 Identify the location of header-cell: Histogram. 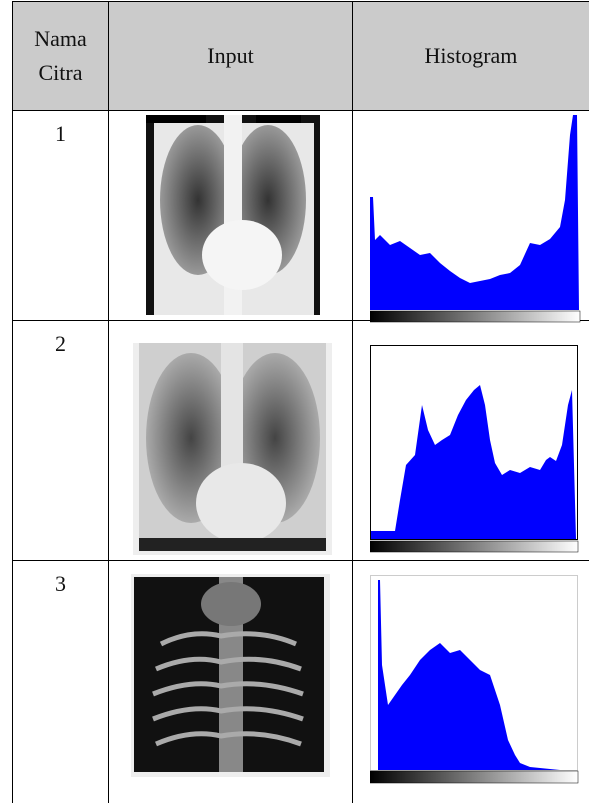
(470, 56).